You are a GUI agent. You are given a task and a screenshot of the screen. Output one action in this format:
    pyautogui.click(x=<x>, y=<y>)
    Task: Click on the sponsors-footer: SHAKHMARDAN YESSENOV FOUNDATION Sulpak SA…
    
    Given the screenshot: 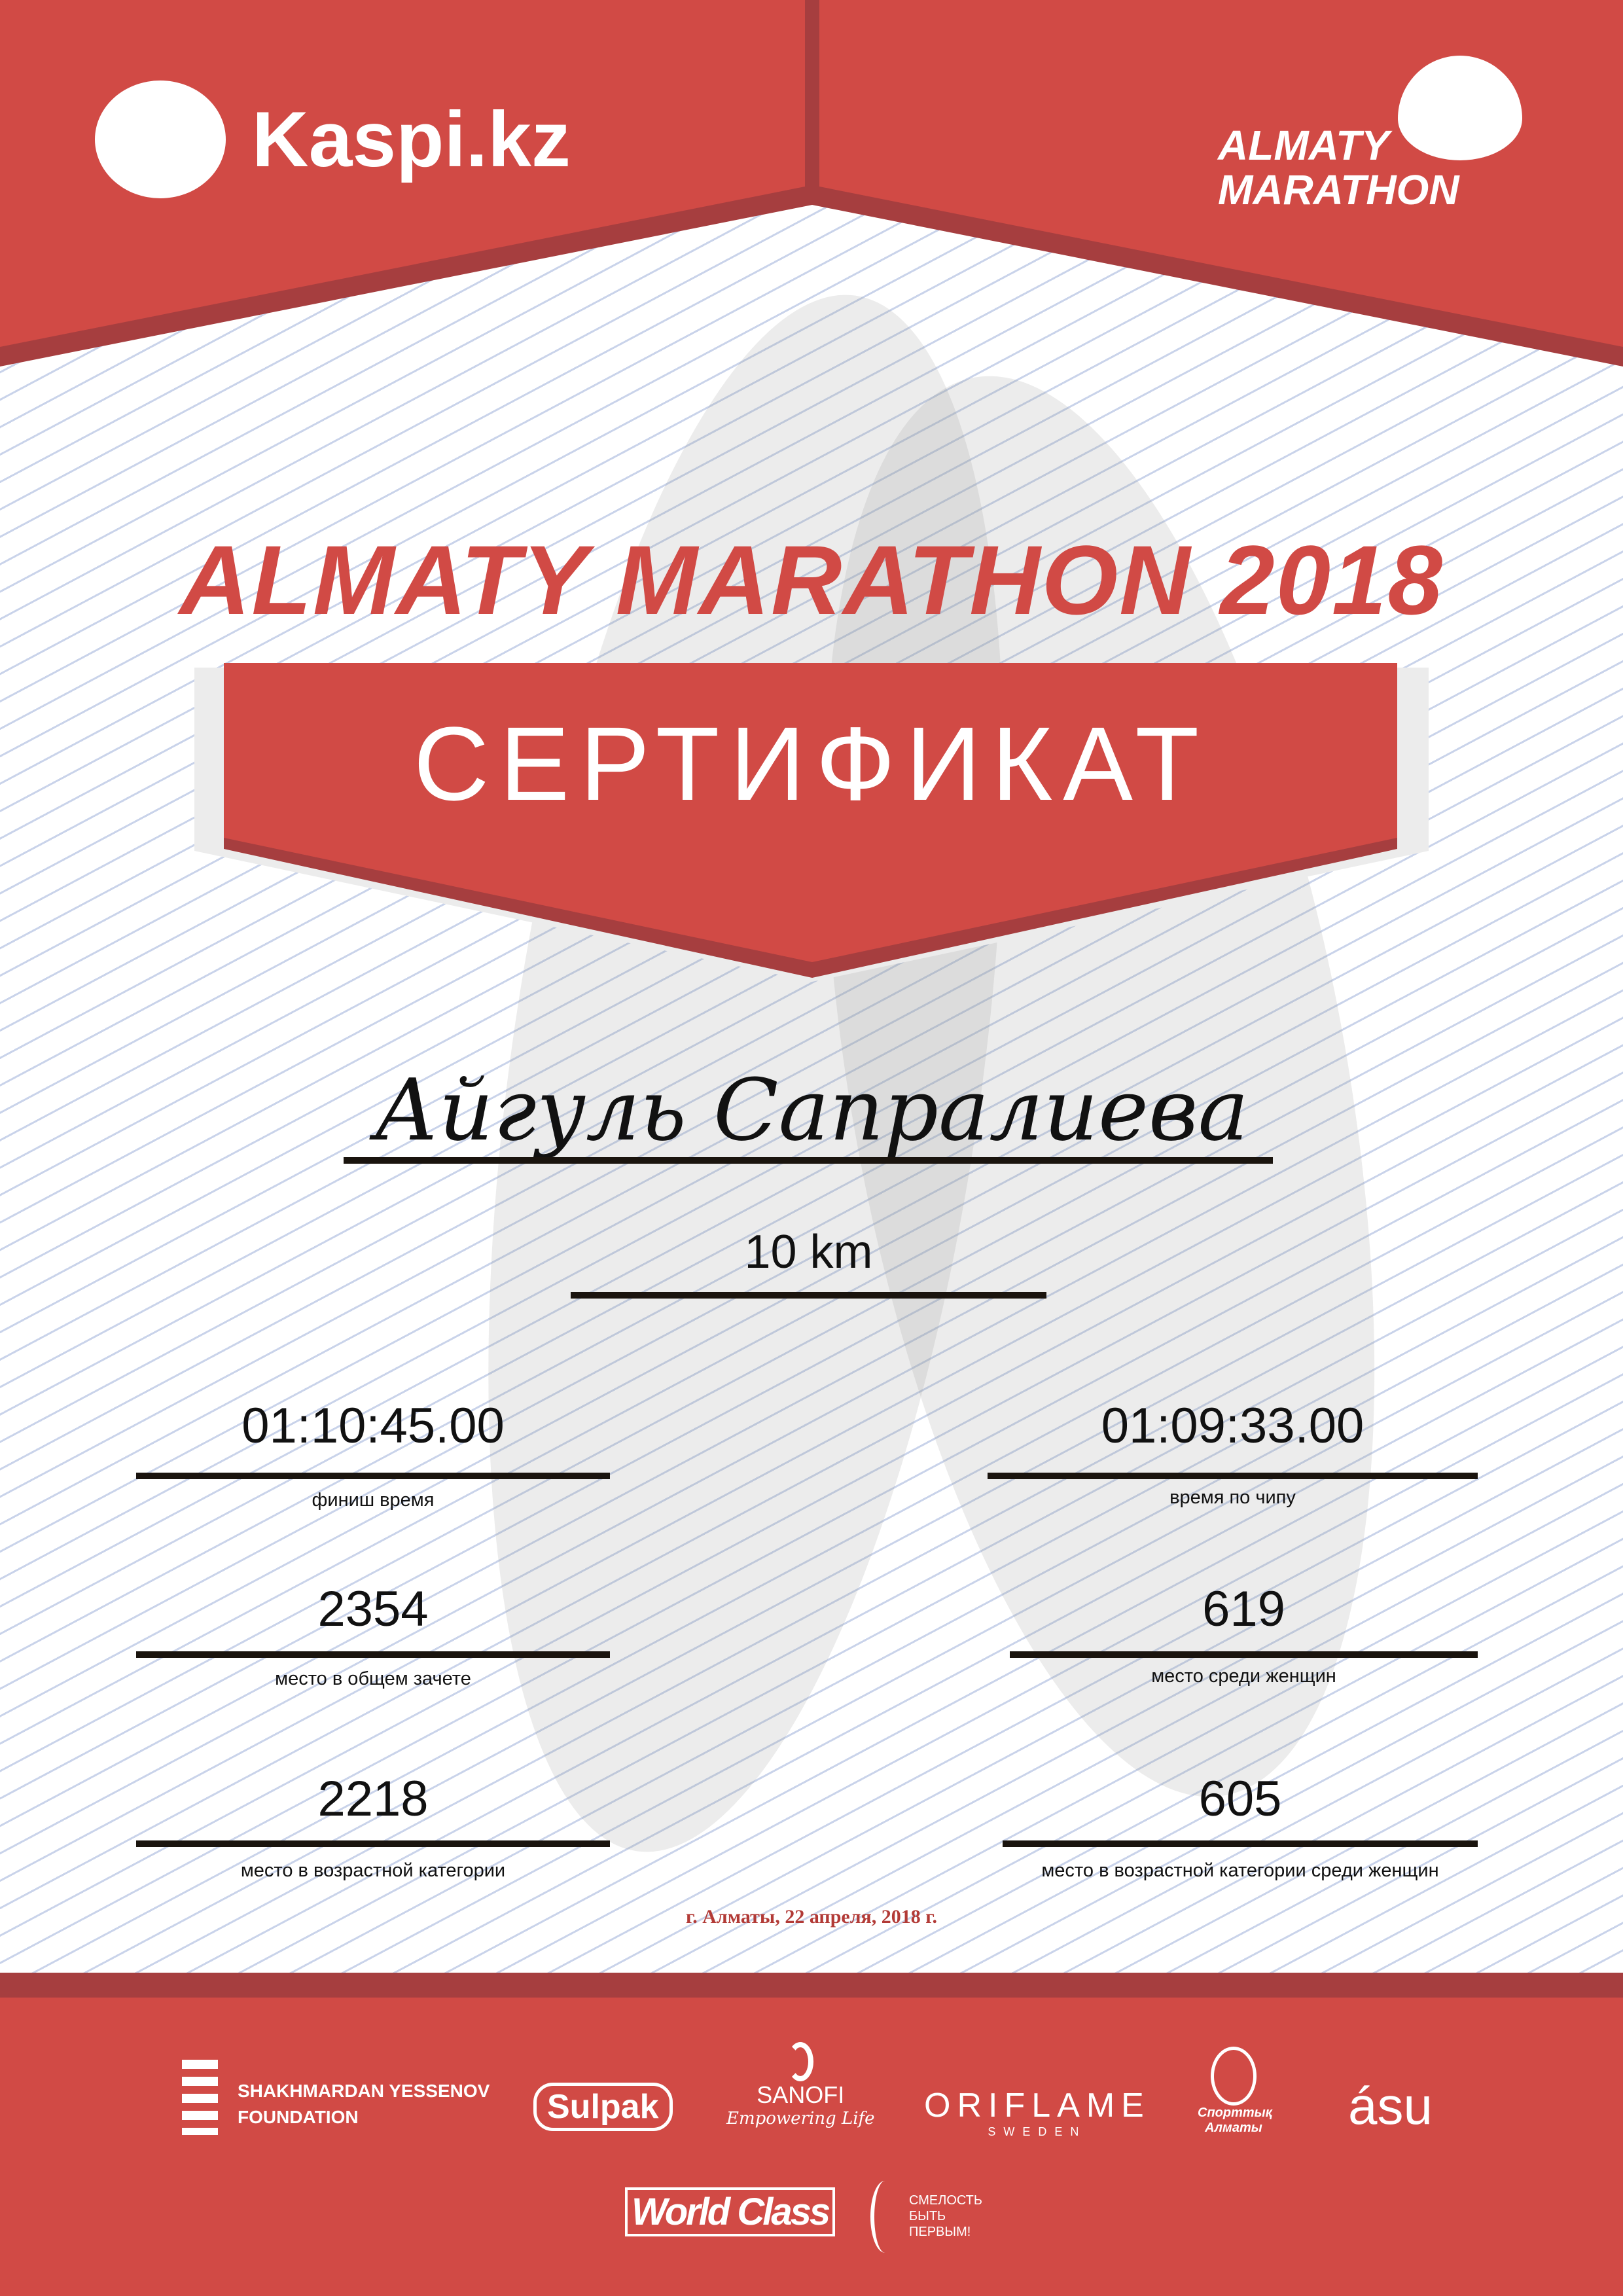 What is the action you would take?
    pyautogui.click(x=811, y=2134)
    